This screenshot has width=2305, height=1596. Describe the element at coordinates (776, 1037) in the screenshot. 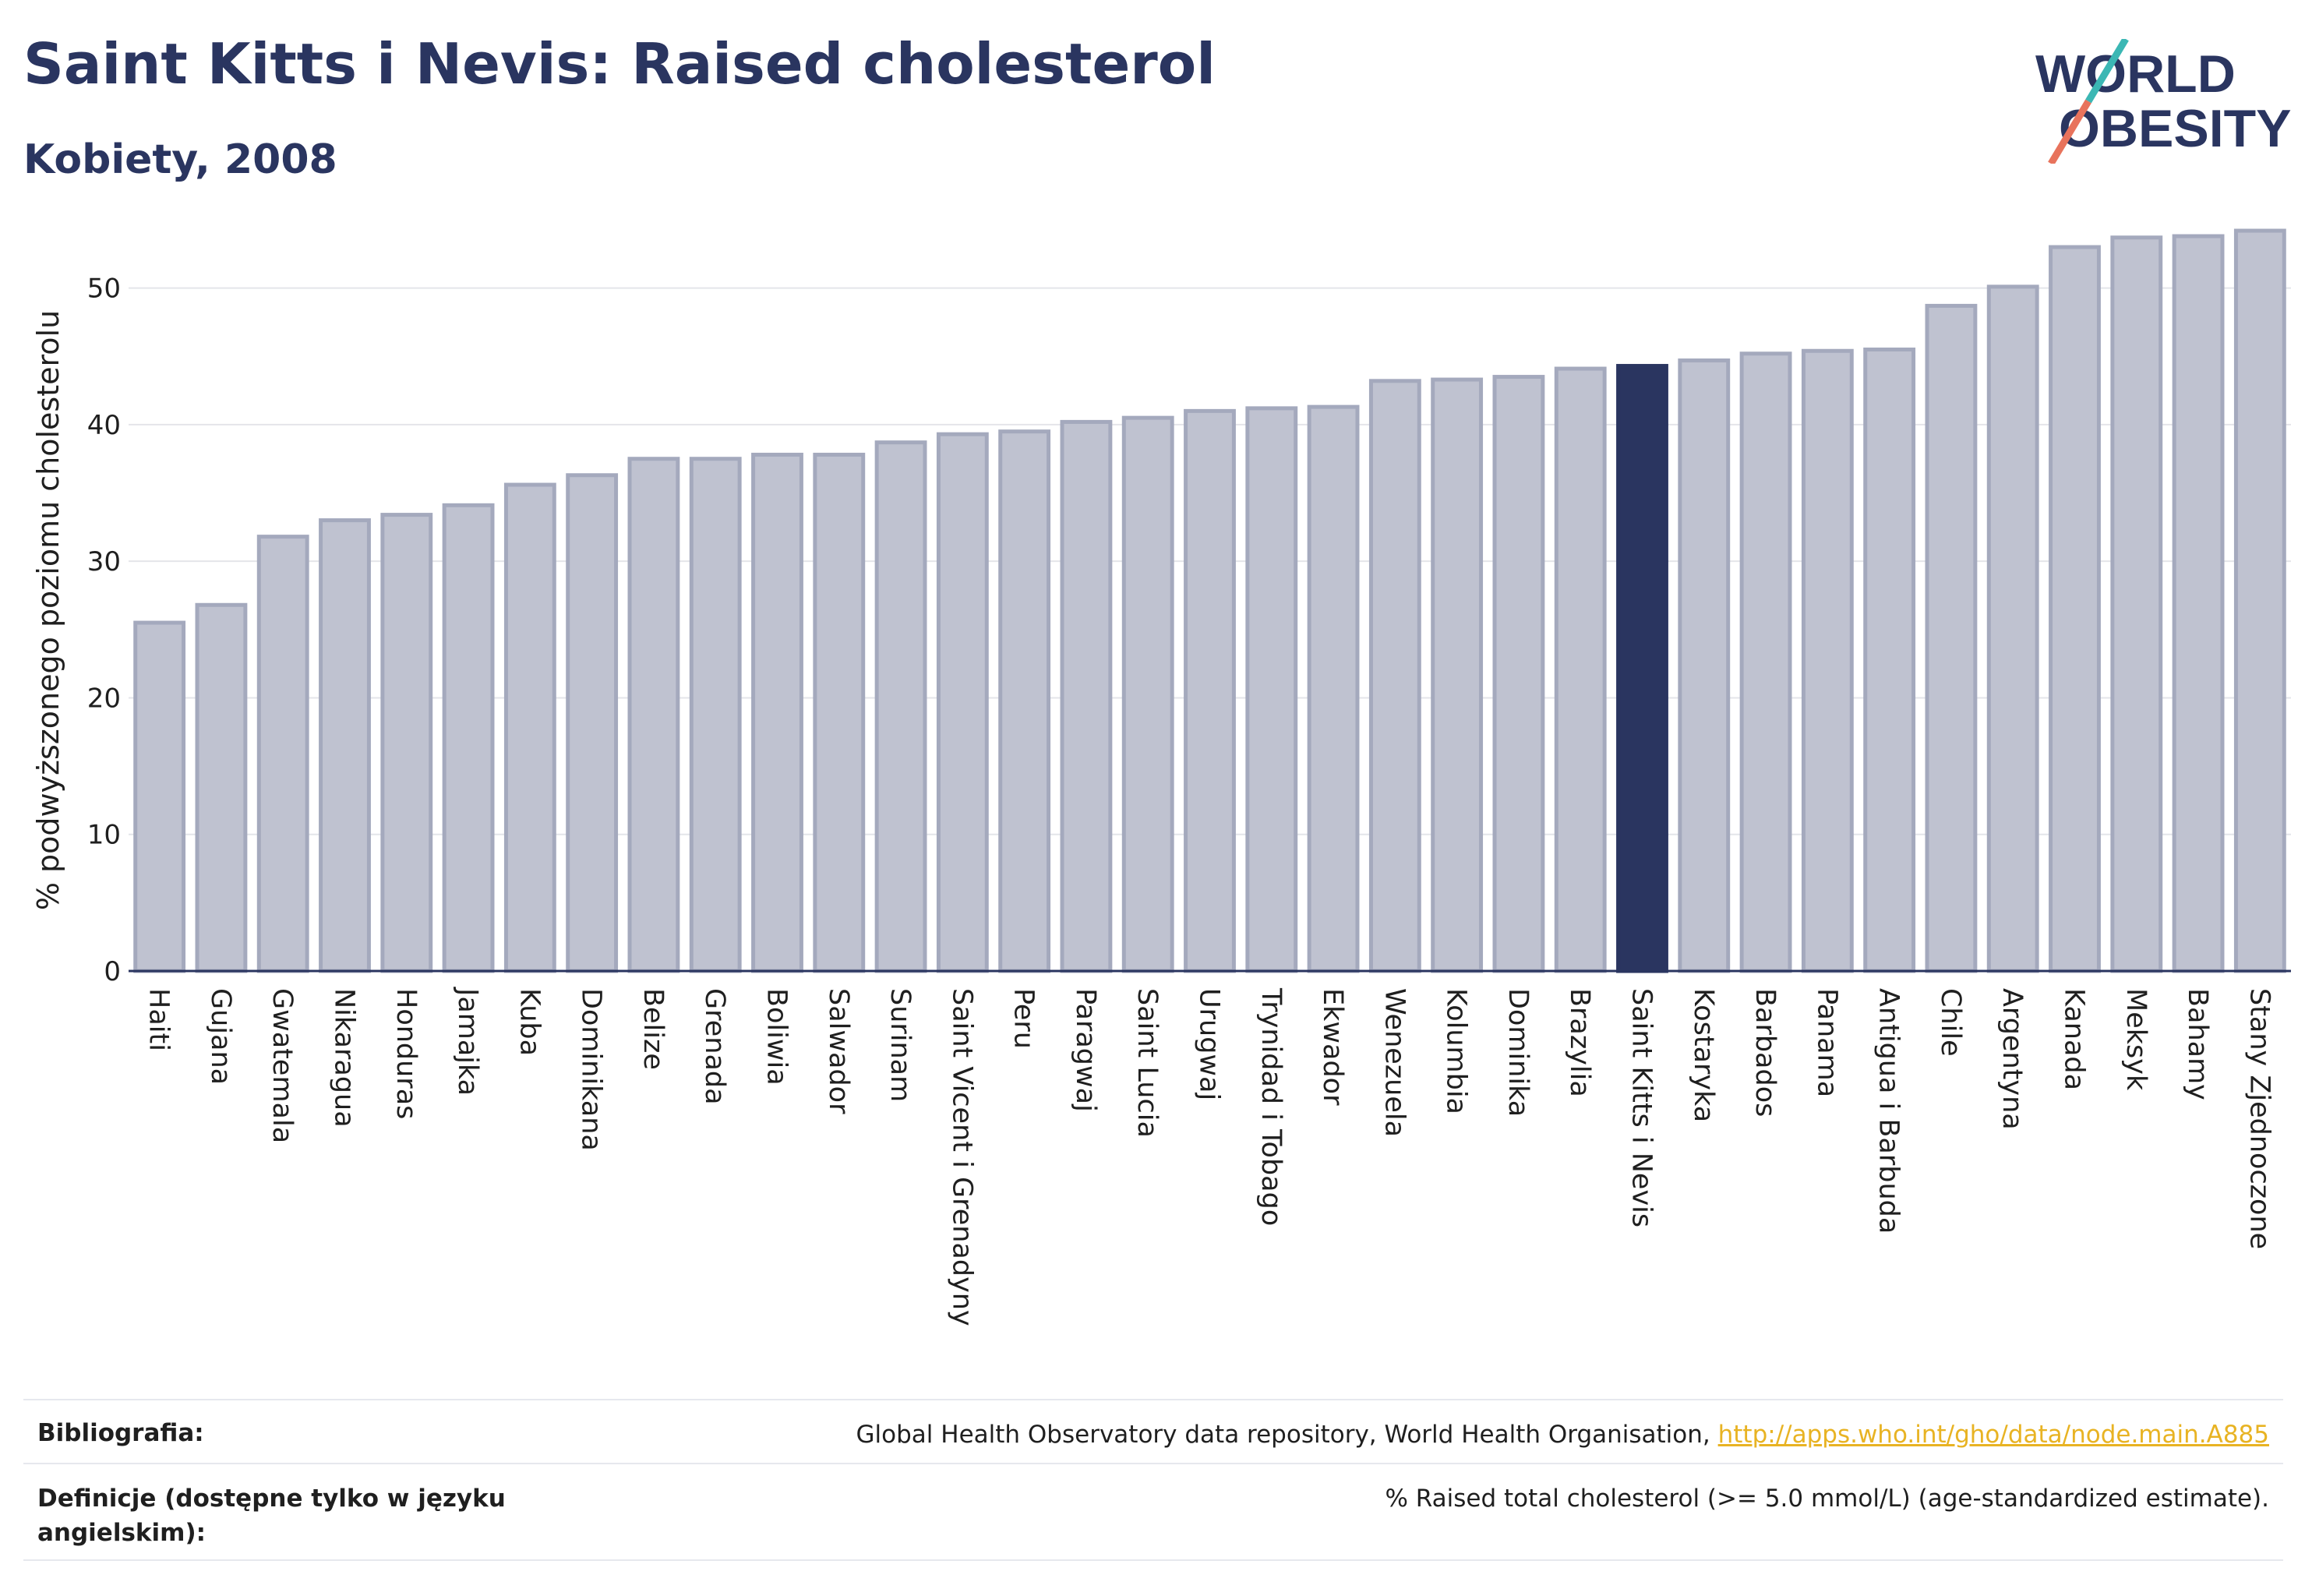

I see `x-tick-label: Boliwia` at that location.